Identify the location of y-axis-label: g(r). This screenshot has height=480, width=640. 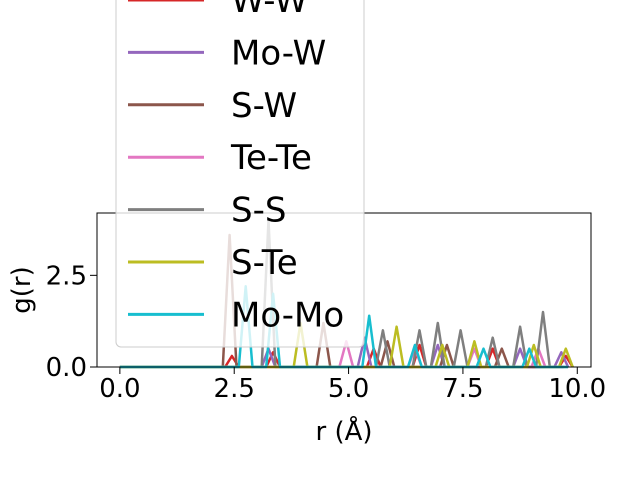
(22, 289).